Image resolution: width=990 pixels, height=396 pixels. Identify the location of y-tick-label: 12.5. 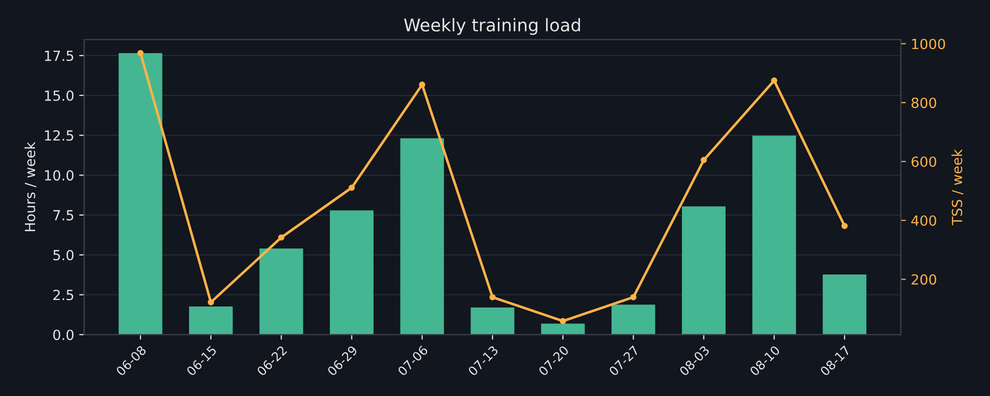
(59, 135).